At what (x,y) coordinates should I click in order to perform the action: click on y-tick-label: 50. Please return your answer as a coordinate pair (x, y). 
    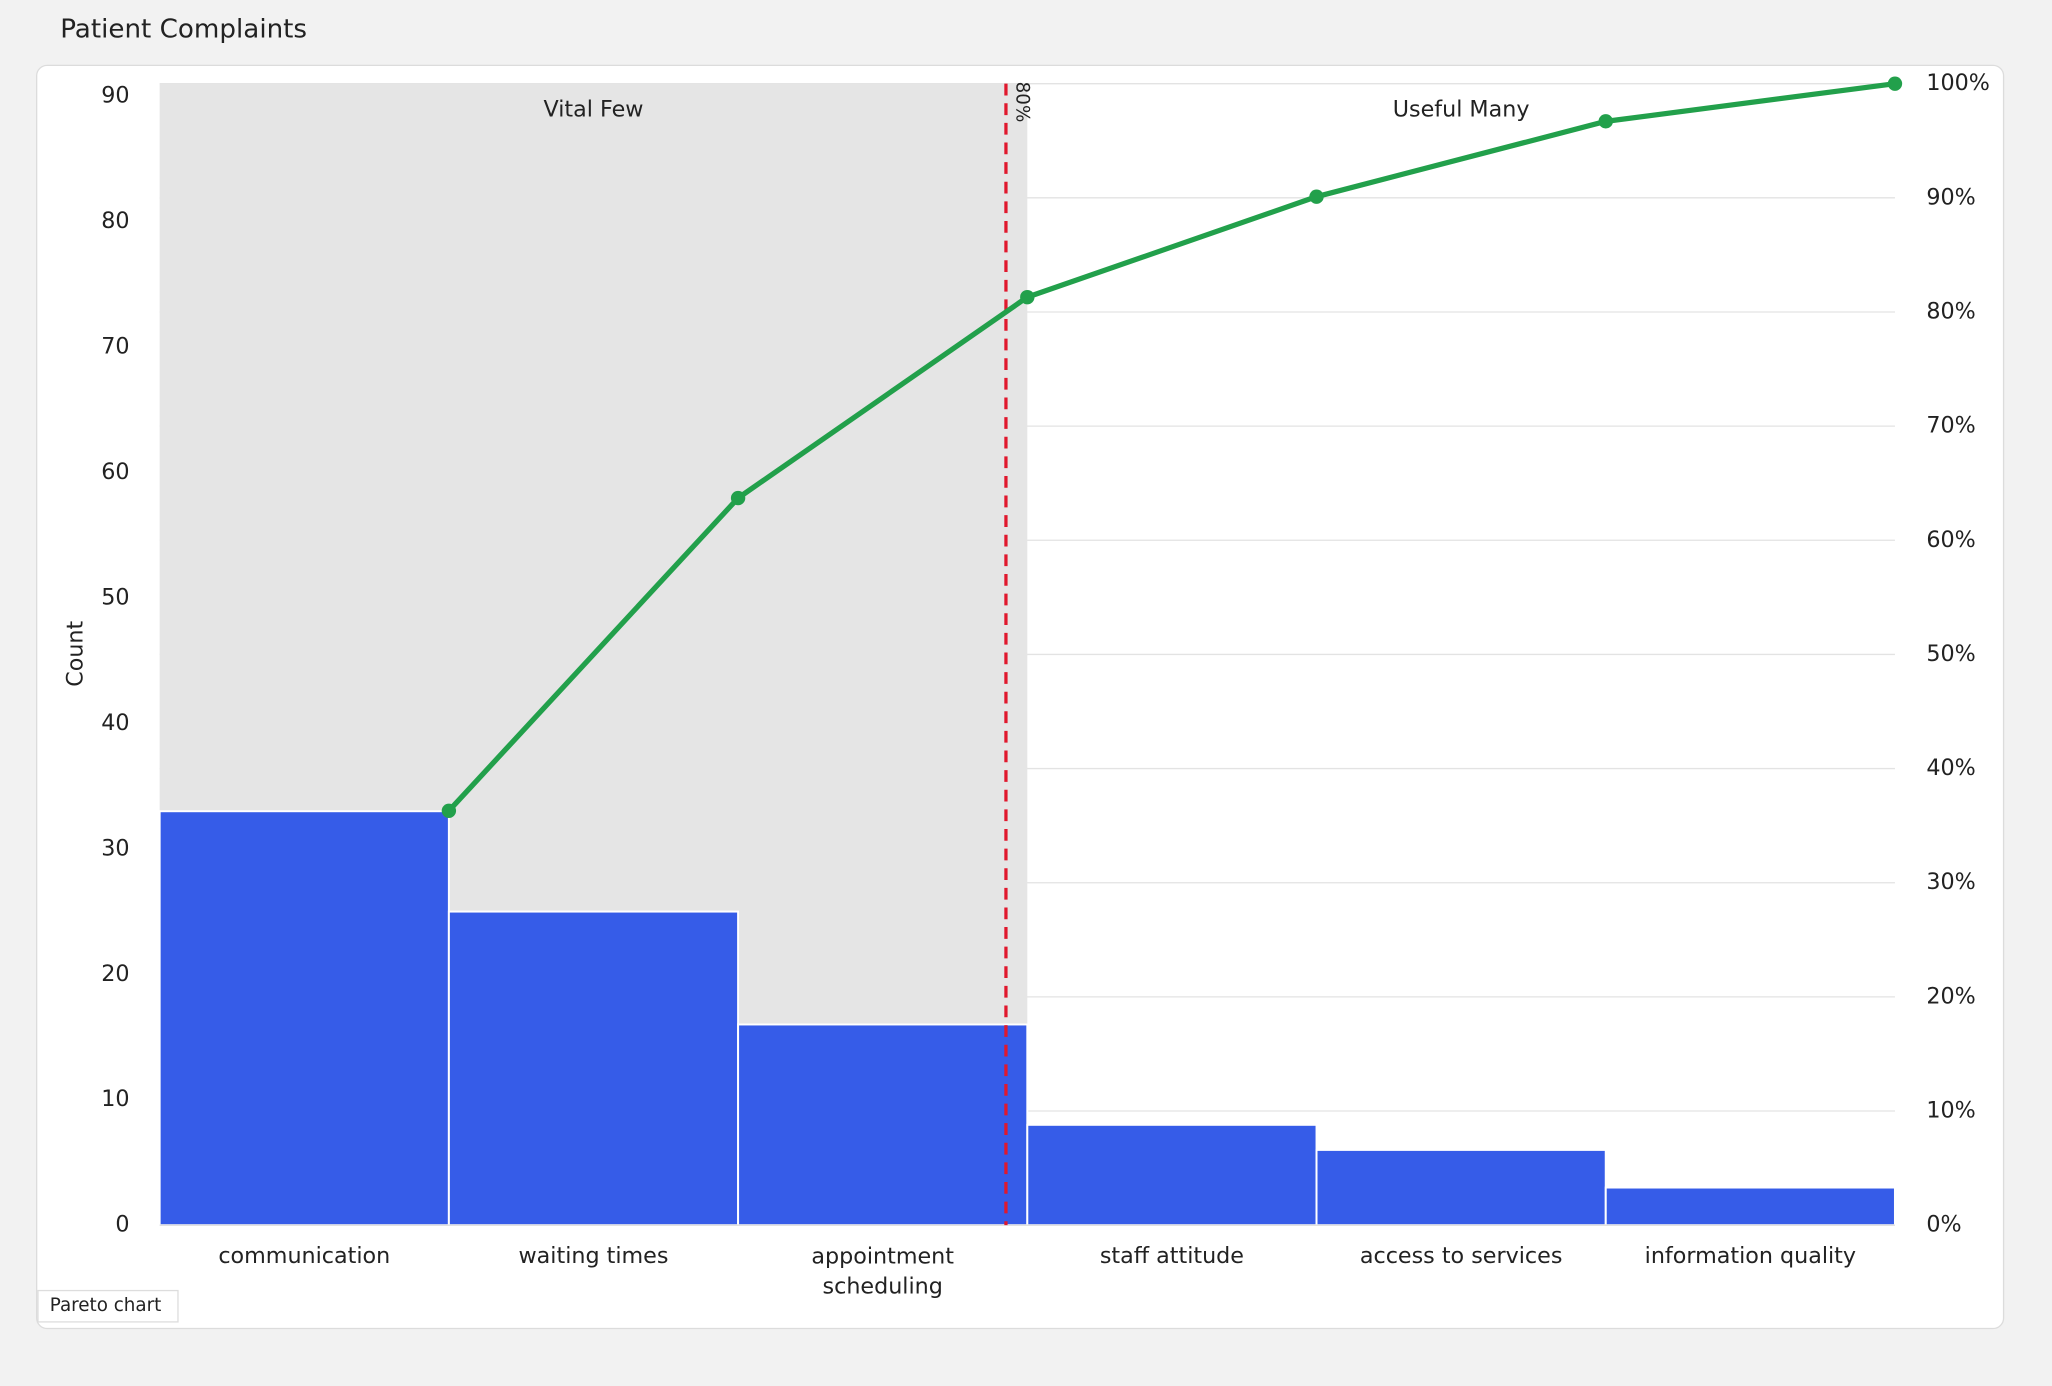
    Looking at the image, I should click on (115, 597).